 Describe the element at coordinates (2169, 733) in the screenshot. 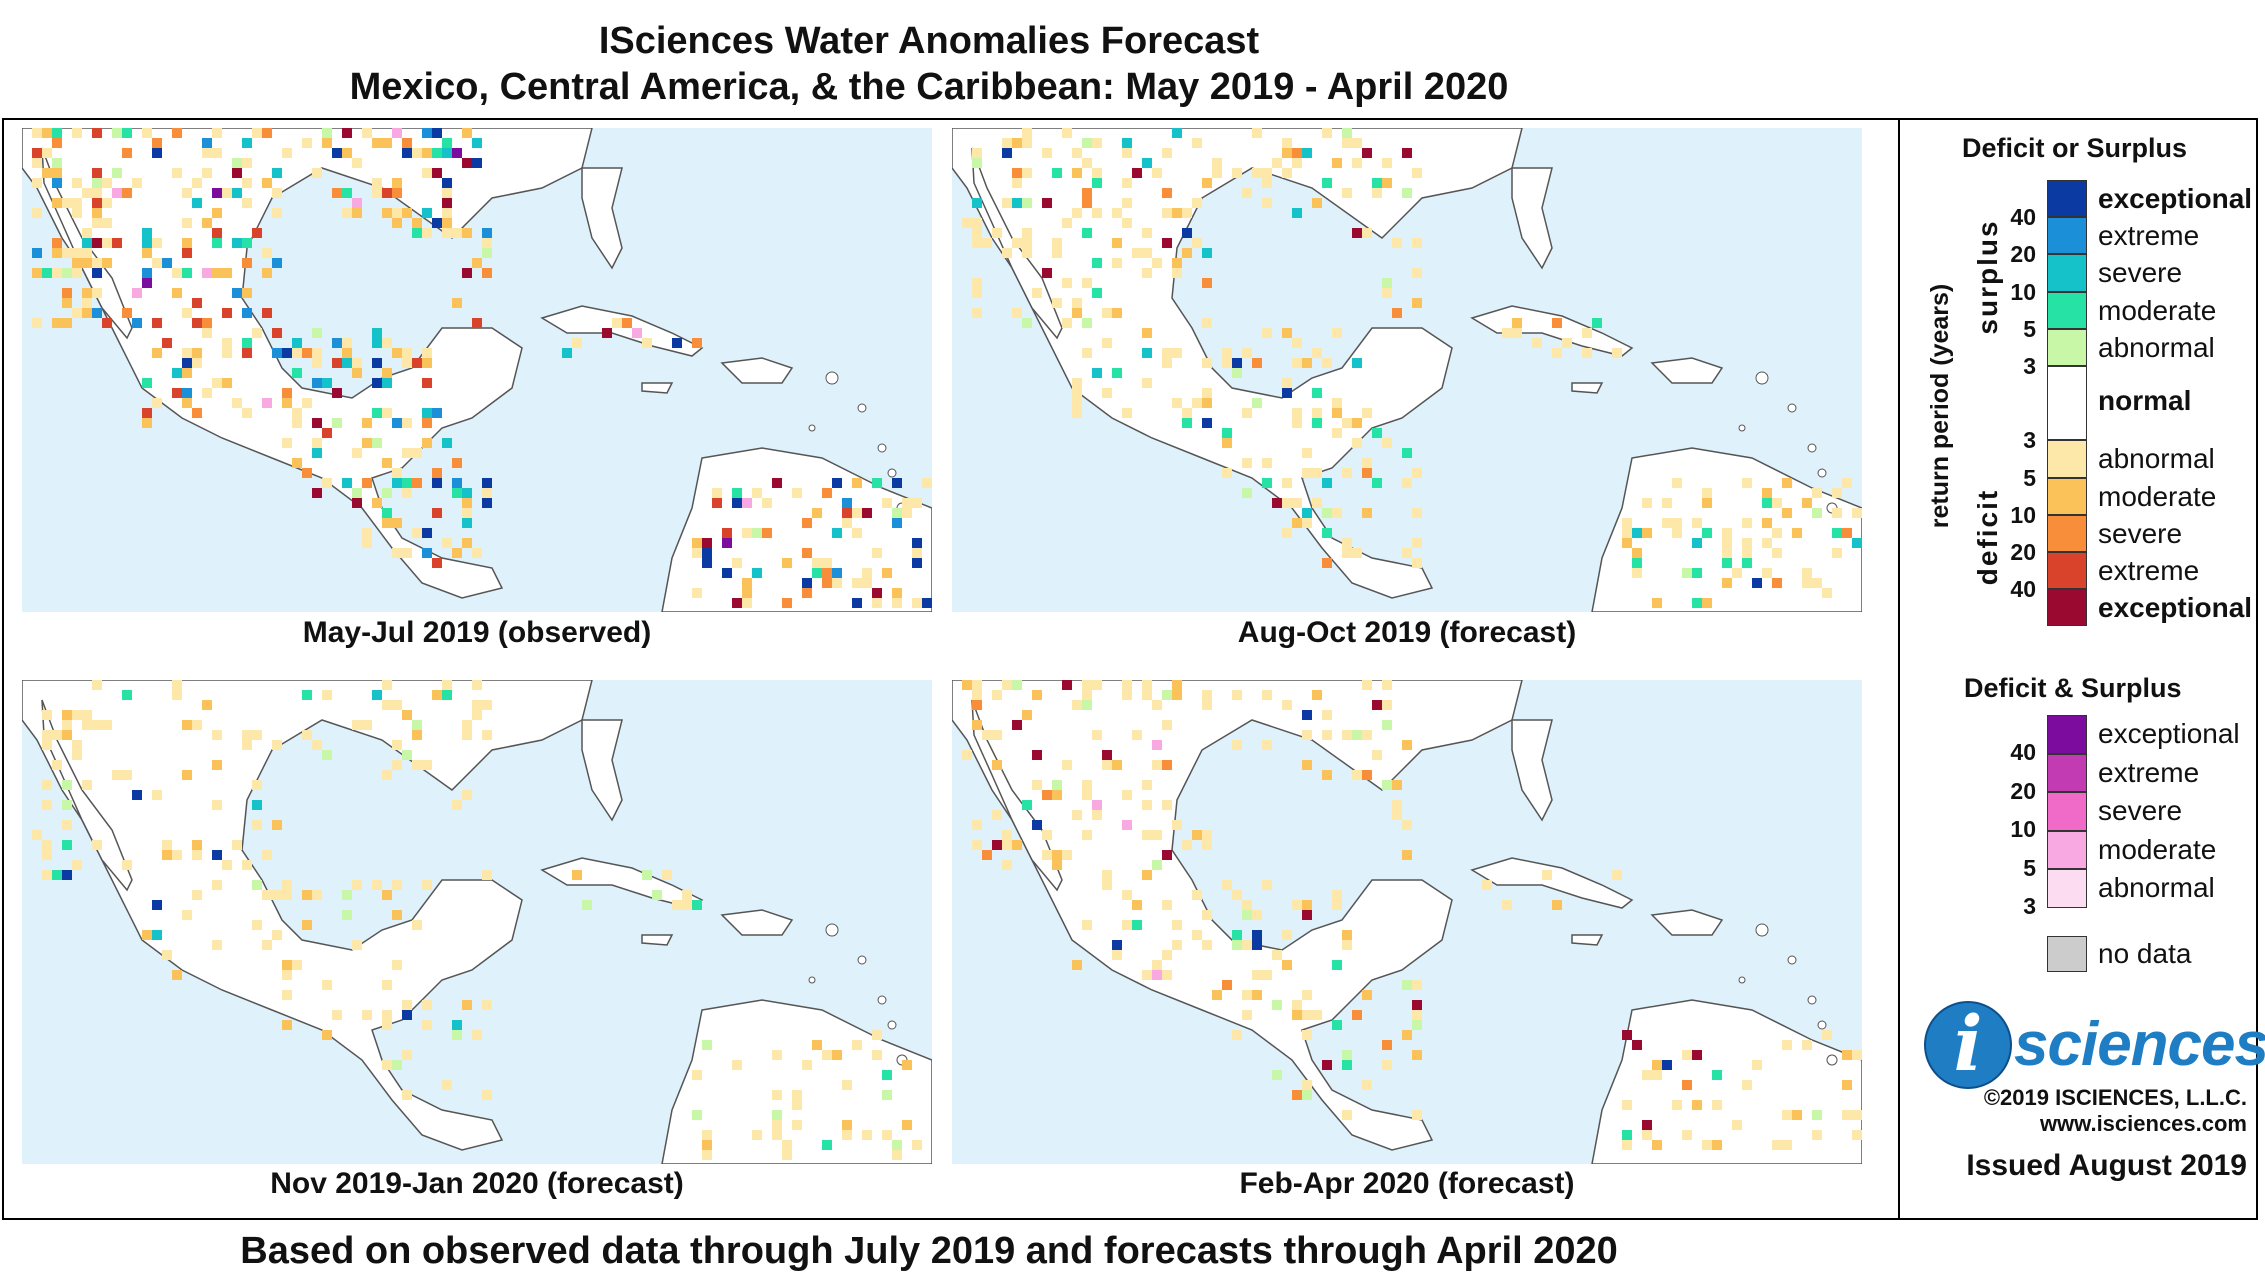

I see `legend-label-both-exceptional: exceptional` at that location.